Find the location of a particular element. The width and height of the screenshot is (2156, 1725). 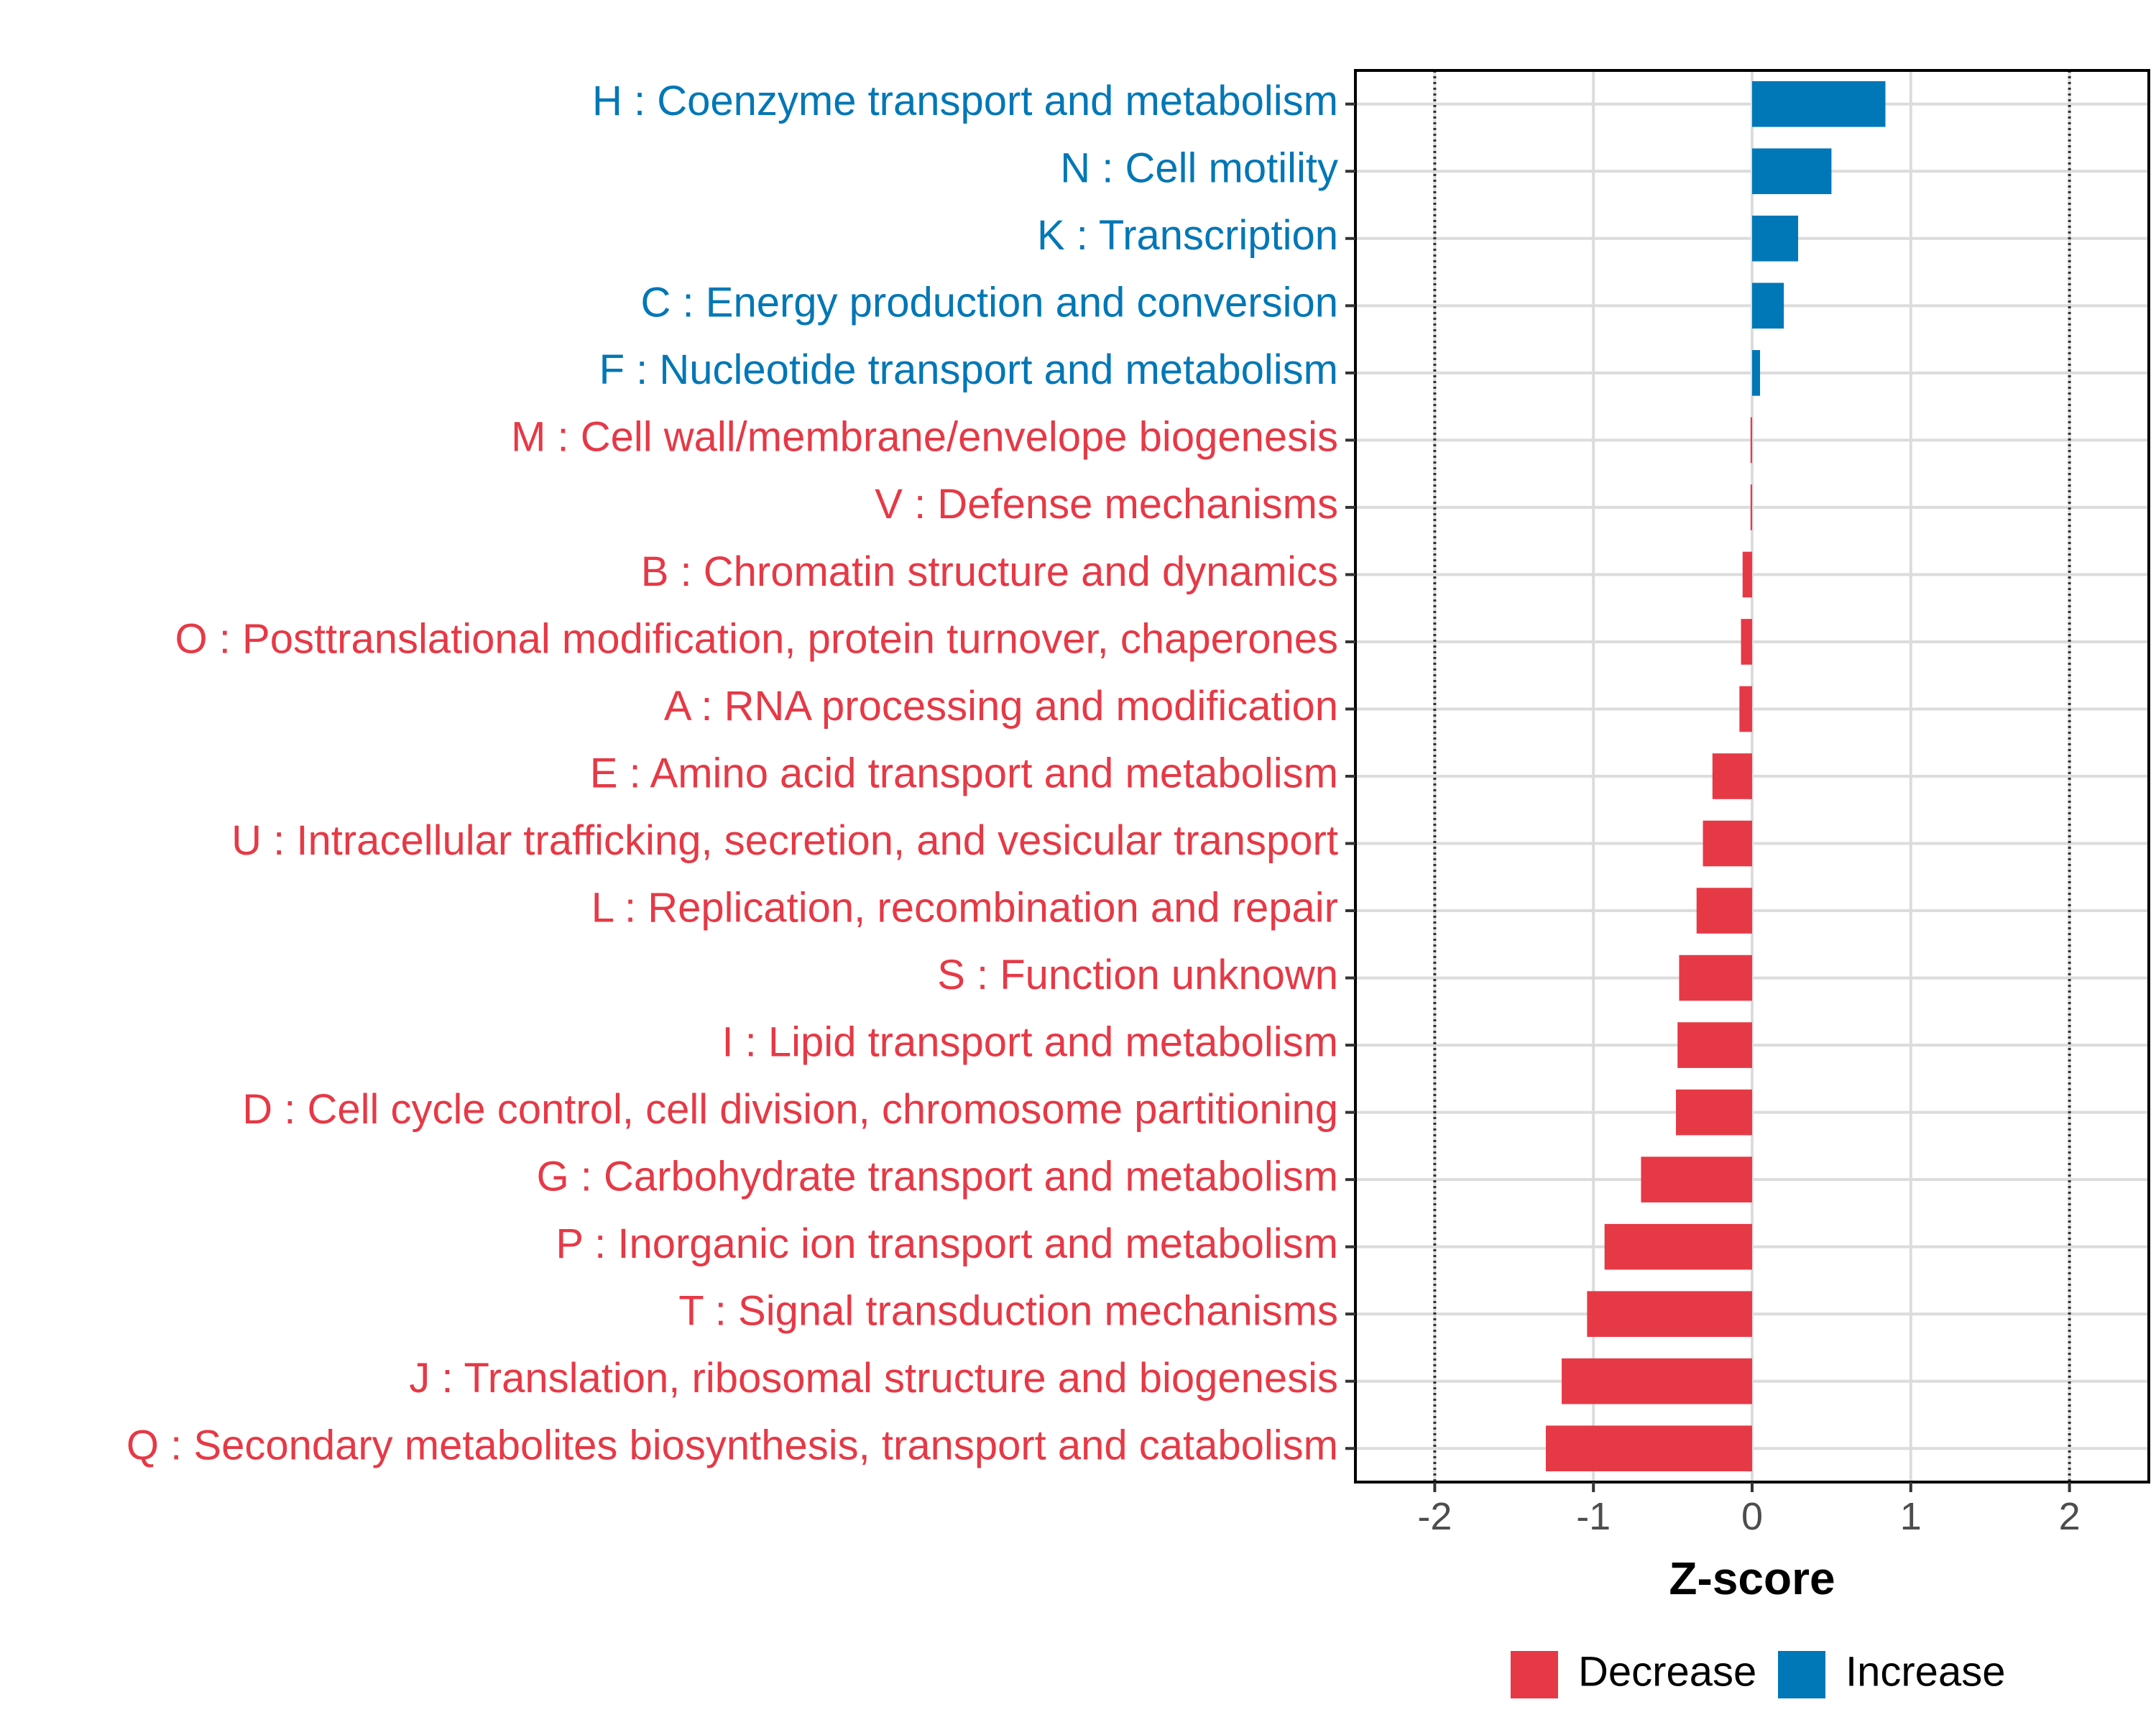

x-tick-label: -2 is located at coordinates (1434, 1516).